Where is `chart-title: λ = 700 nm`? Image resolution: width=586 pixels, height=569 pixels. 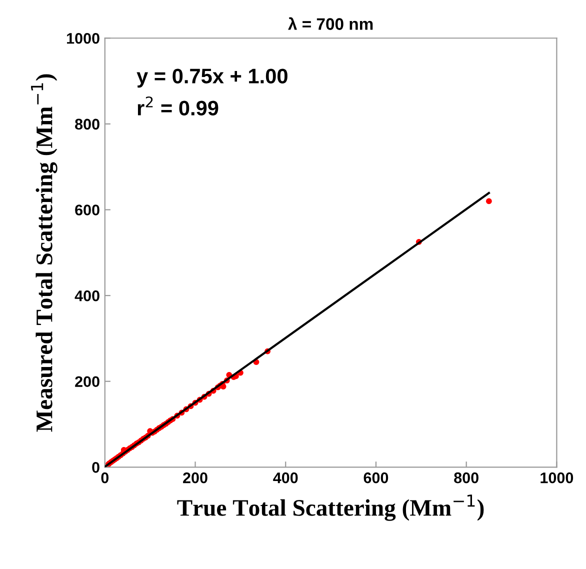
chart-title: λ = 700 nm is located at coordinates (330, 23).